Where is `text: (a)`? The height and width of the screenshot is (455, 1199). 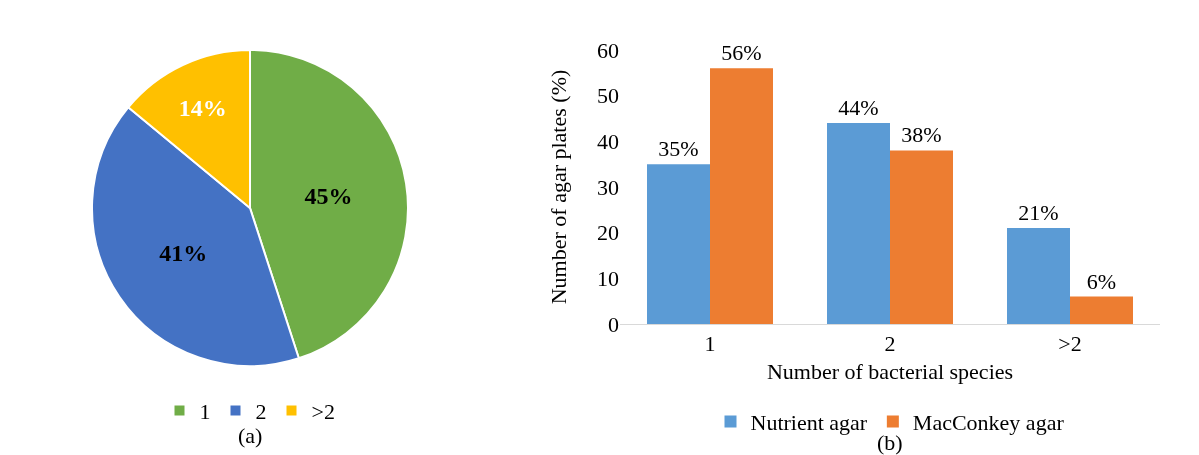
text: (a) is located at coordinates (250, 435).